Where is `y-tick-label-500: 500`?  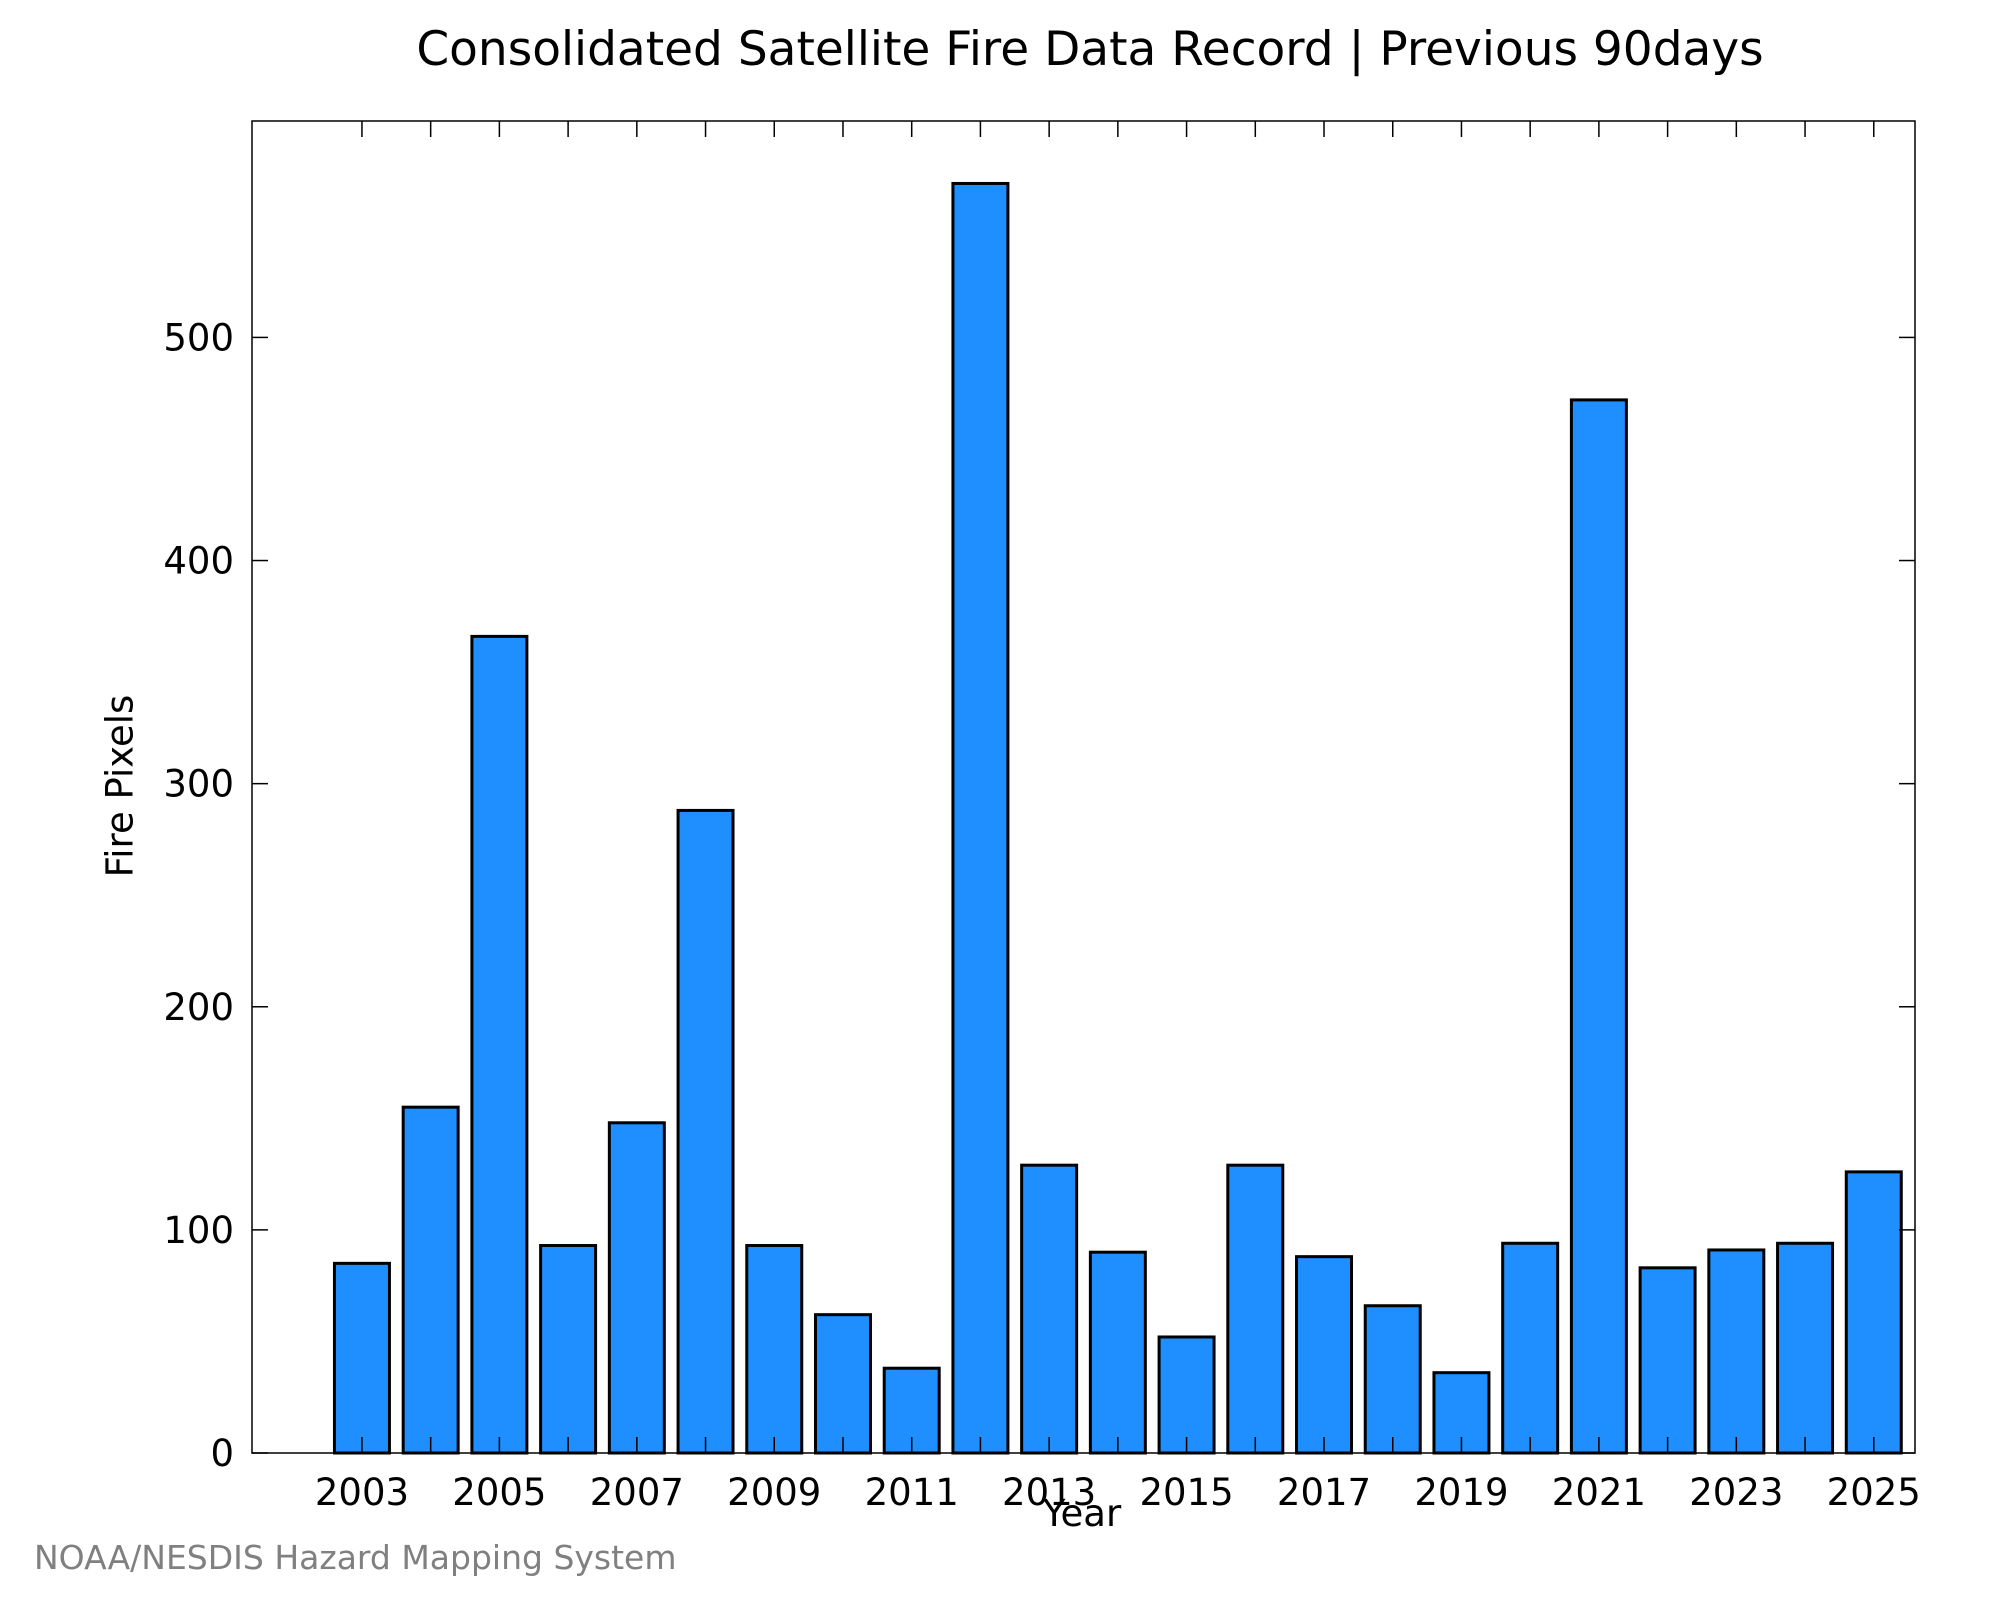
y-tick-label-500: 500 is located at coordinates (198, 337).